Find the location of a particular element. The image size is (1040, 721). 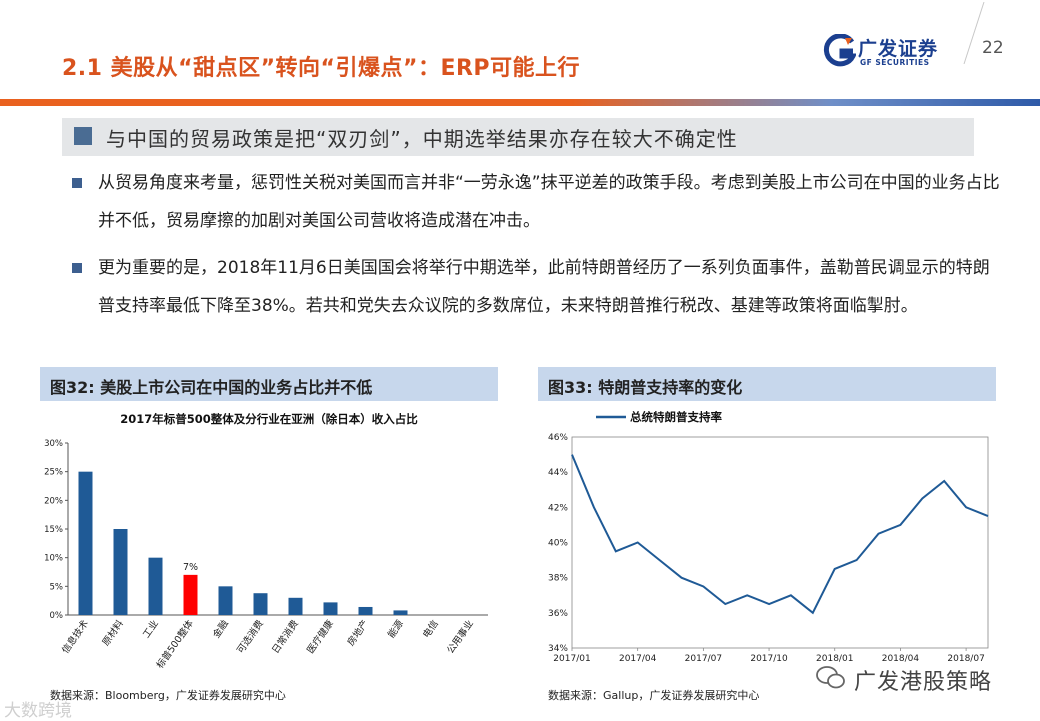

y-tick-label: 5% is located at coordinates (57, 587).